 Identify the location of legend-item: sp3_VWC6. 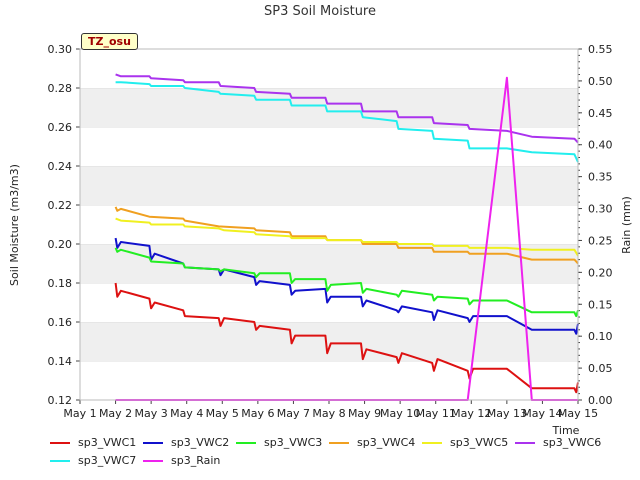
(558, 442).